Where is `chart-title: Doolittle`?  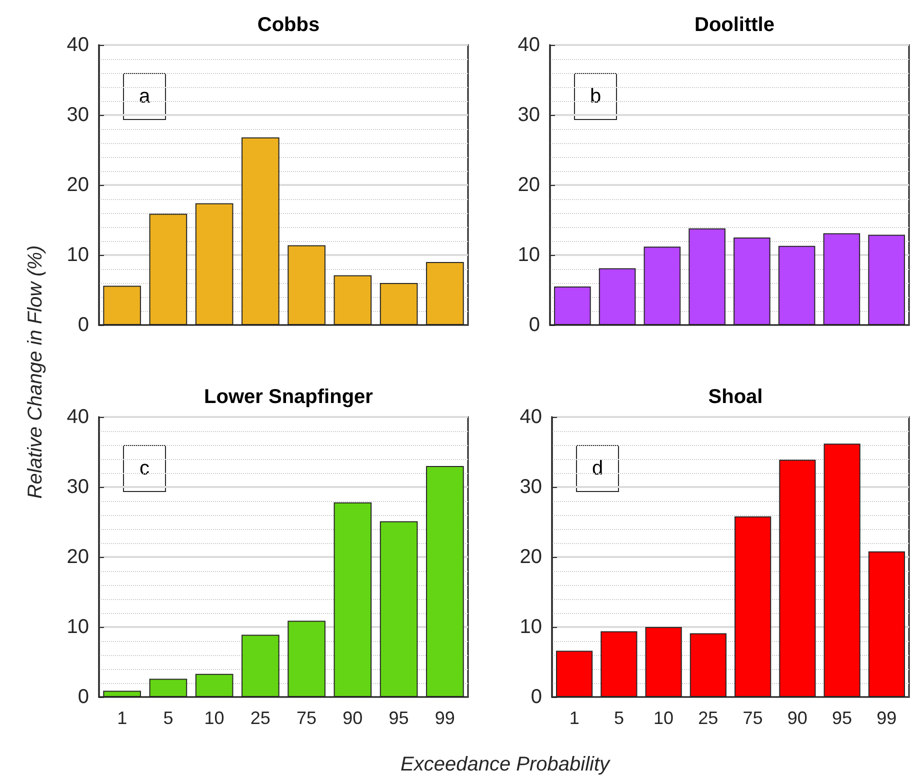
chart-title: Doolittle is located at coordinates (734, 25).